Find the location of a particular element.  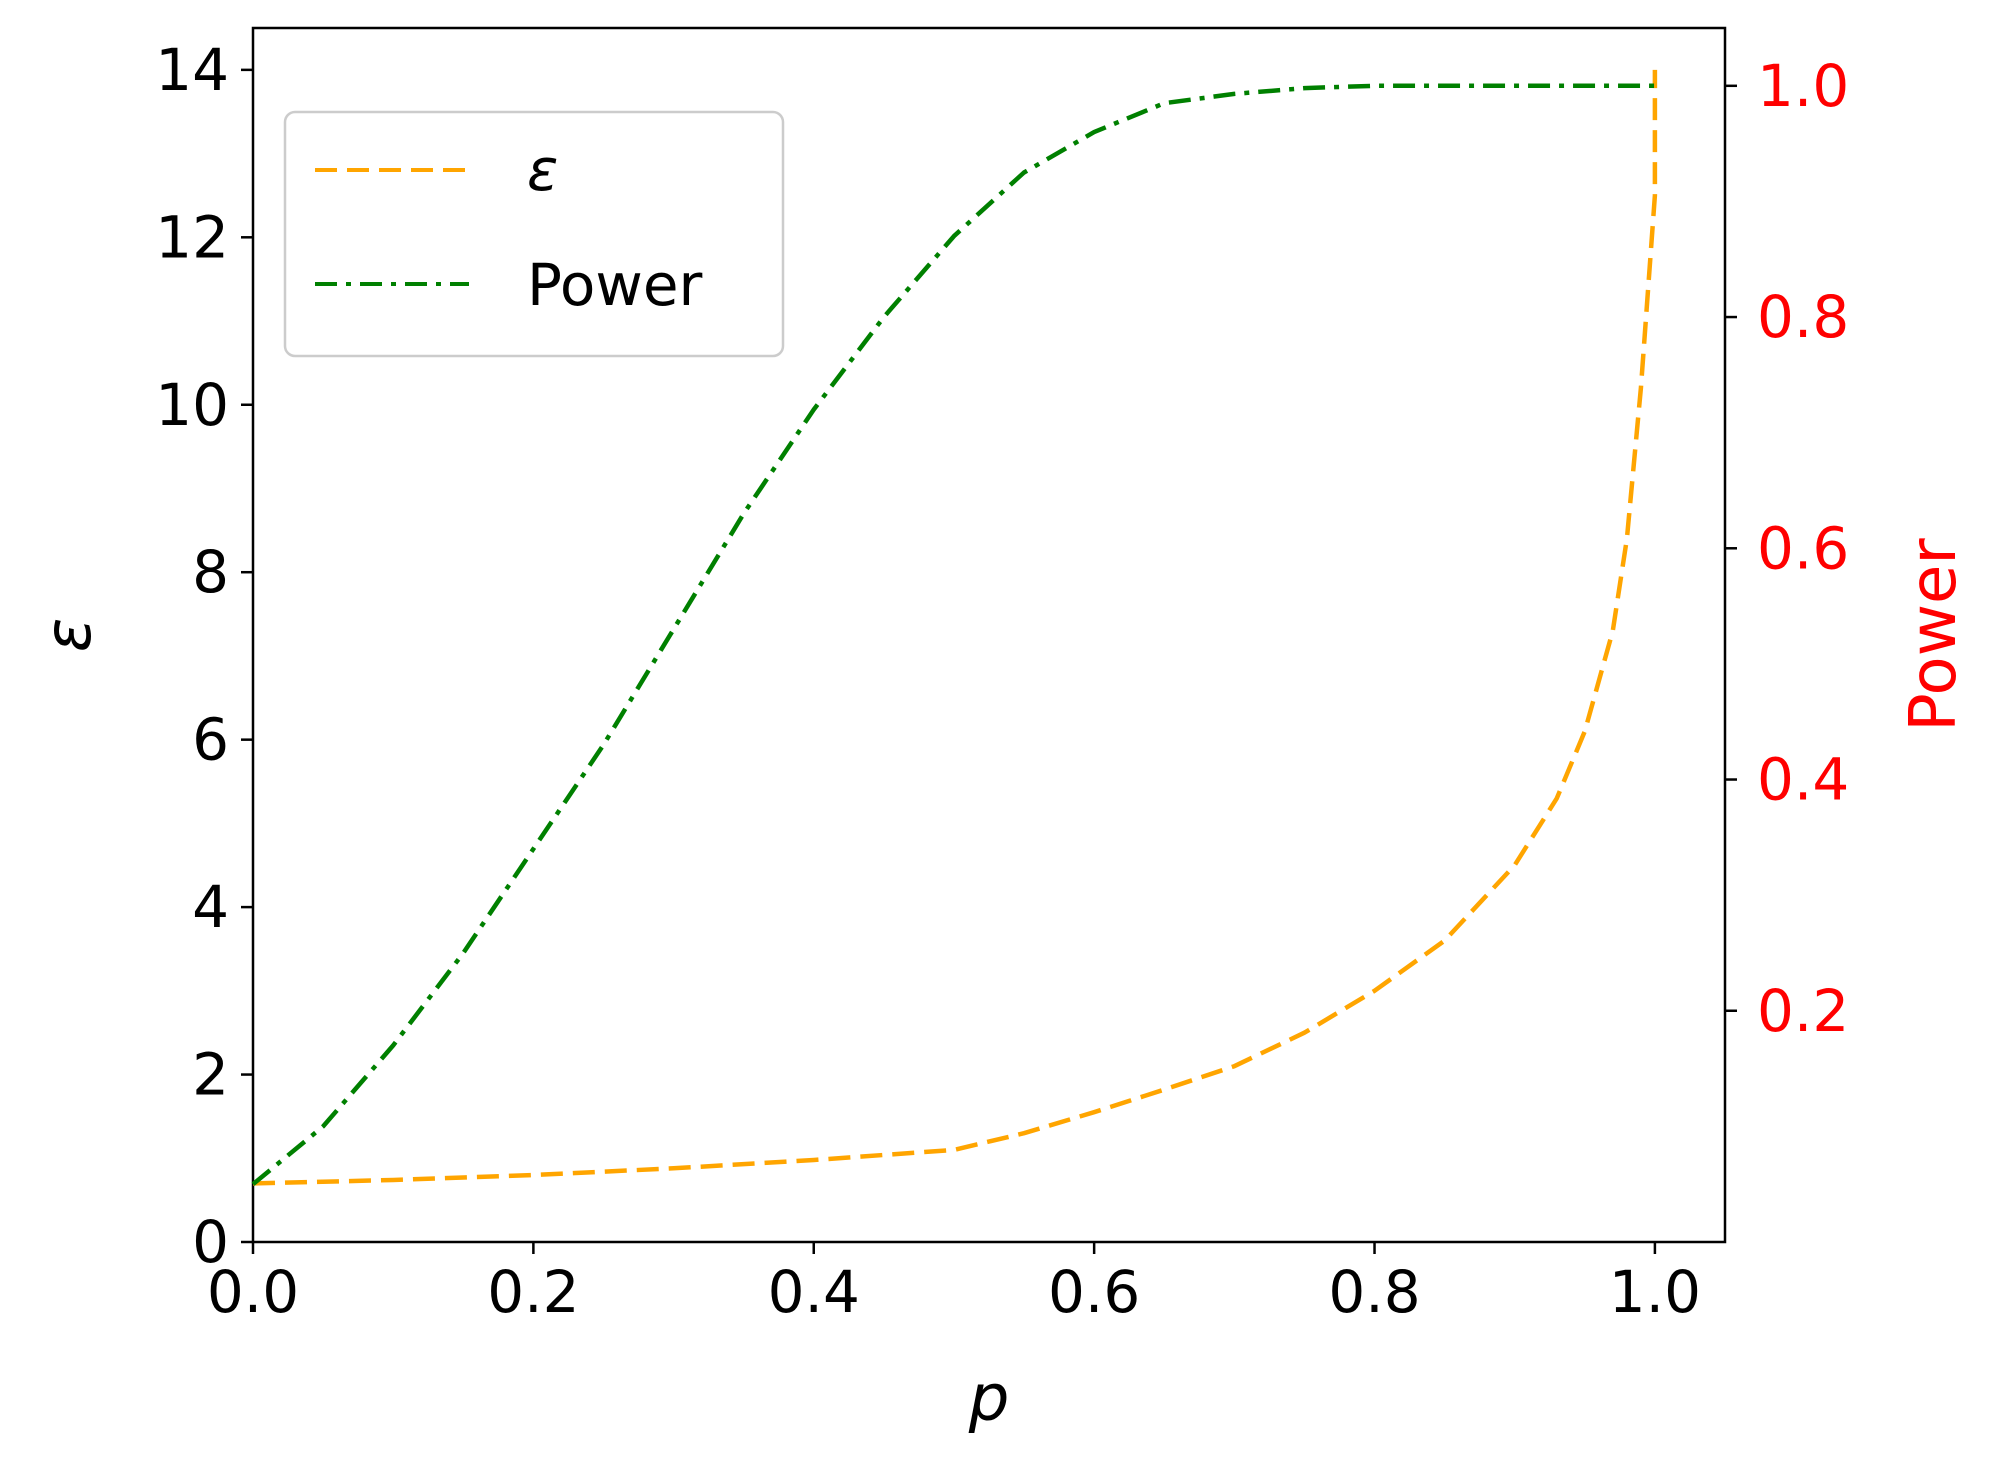

right-y-axis-label: Power is located at coordinates (1934, 635).